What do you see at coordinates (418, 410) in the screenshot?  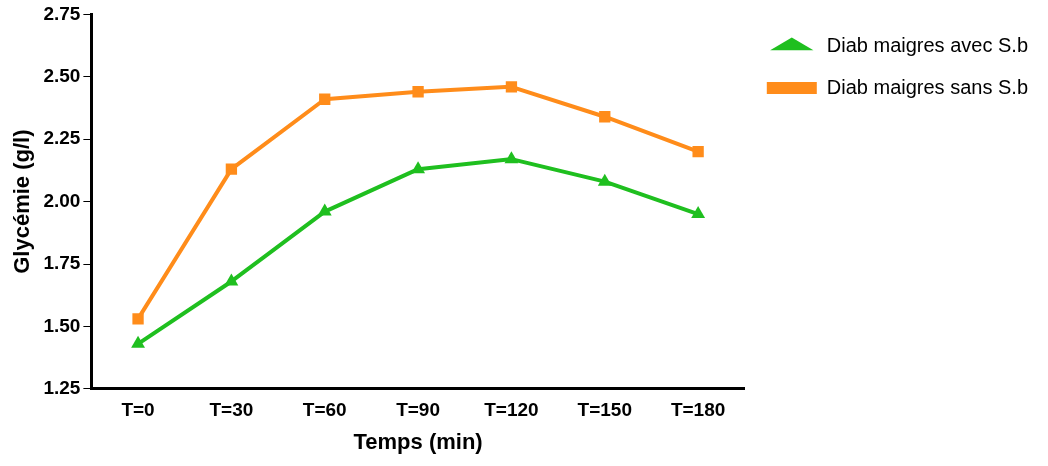 I see `x-tick-label: T=90` at bounding box center [418, 410].